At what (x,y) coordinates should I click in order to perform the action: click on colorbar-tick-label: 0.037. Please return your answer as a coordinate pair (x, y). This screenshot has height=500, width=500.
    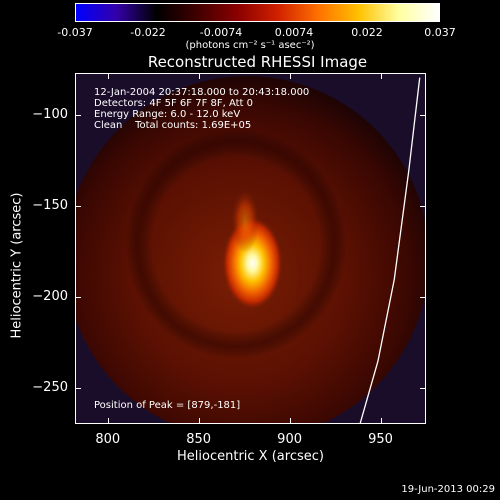
    Looking at the image, I should click on (440, 32).